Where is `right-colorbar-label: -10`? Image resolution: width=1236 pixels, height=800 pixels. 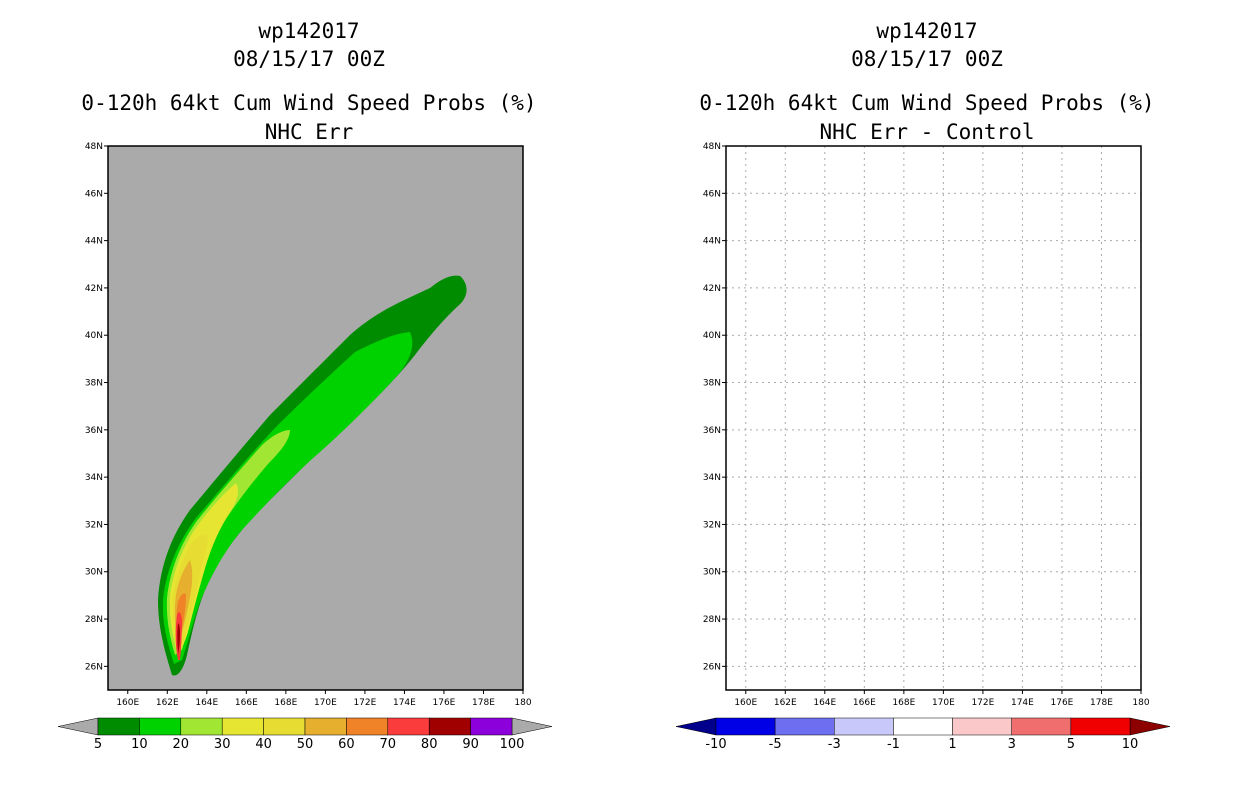
right-colorbar-label: -10 is located at coordinates (715, 744).